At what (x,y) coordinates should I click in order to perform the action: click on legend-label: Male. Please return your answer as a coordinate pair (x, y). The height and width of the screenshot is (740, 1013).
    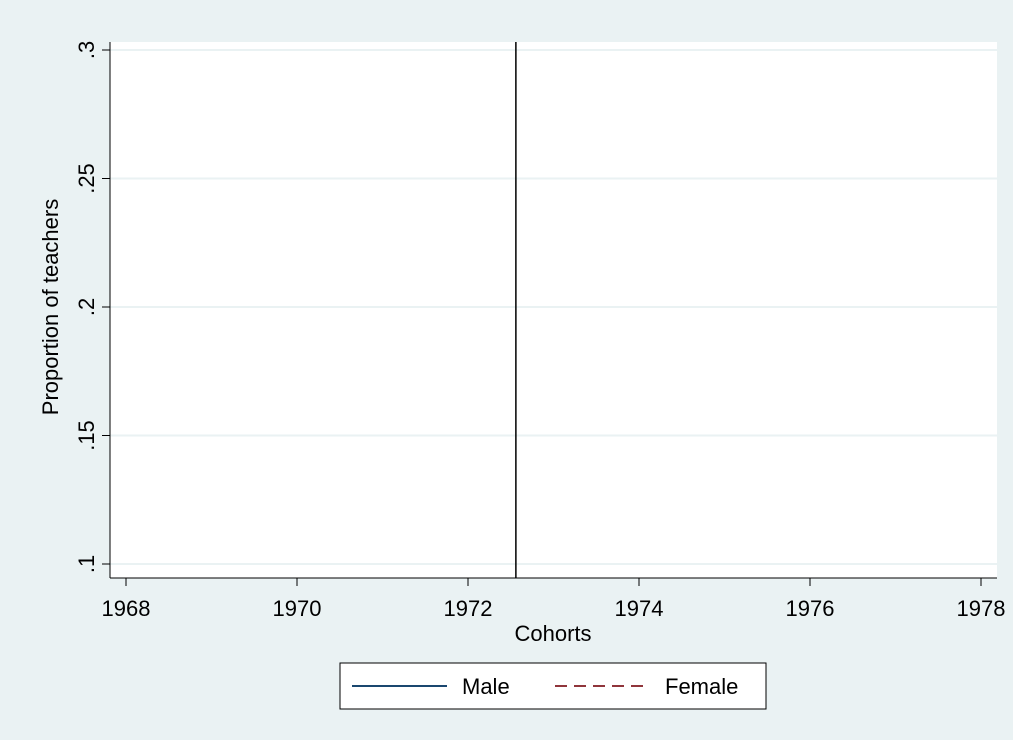
    Looking at the image, I should click on (486, 686).